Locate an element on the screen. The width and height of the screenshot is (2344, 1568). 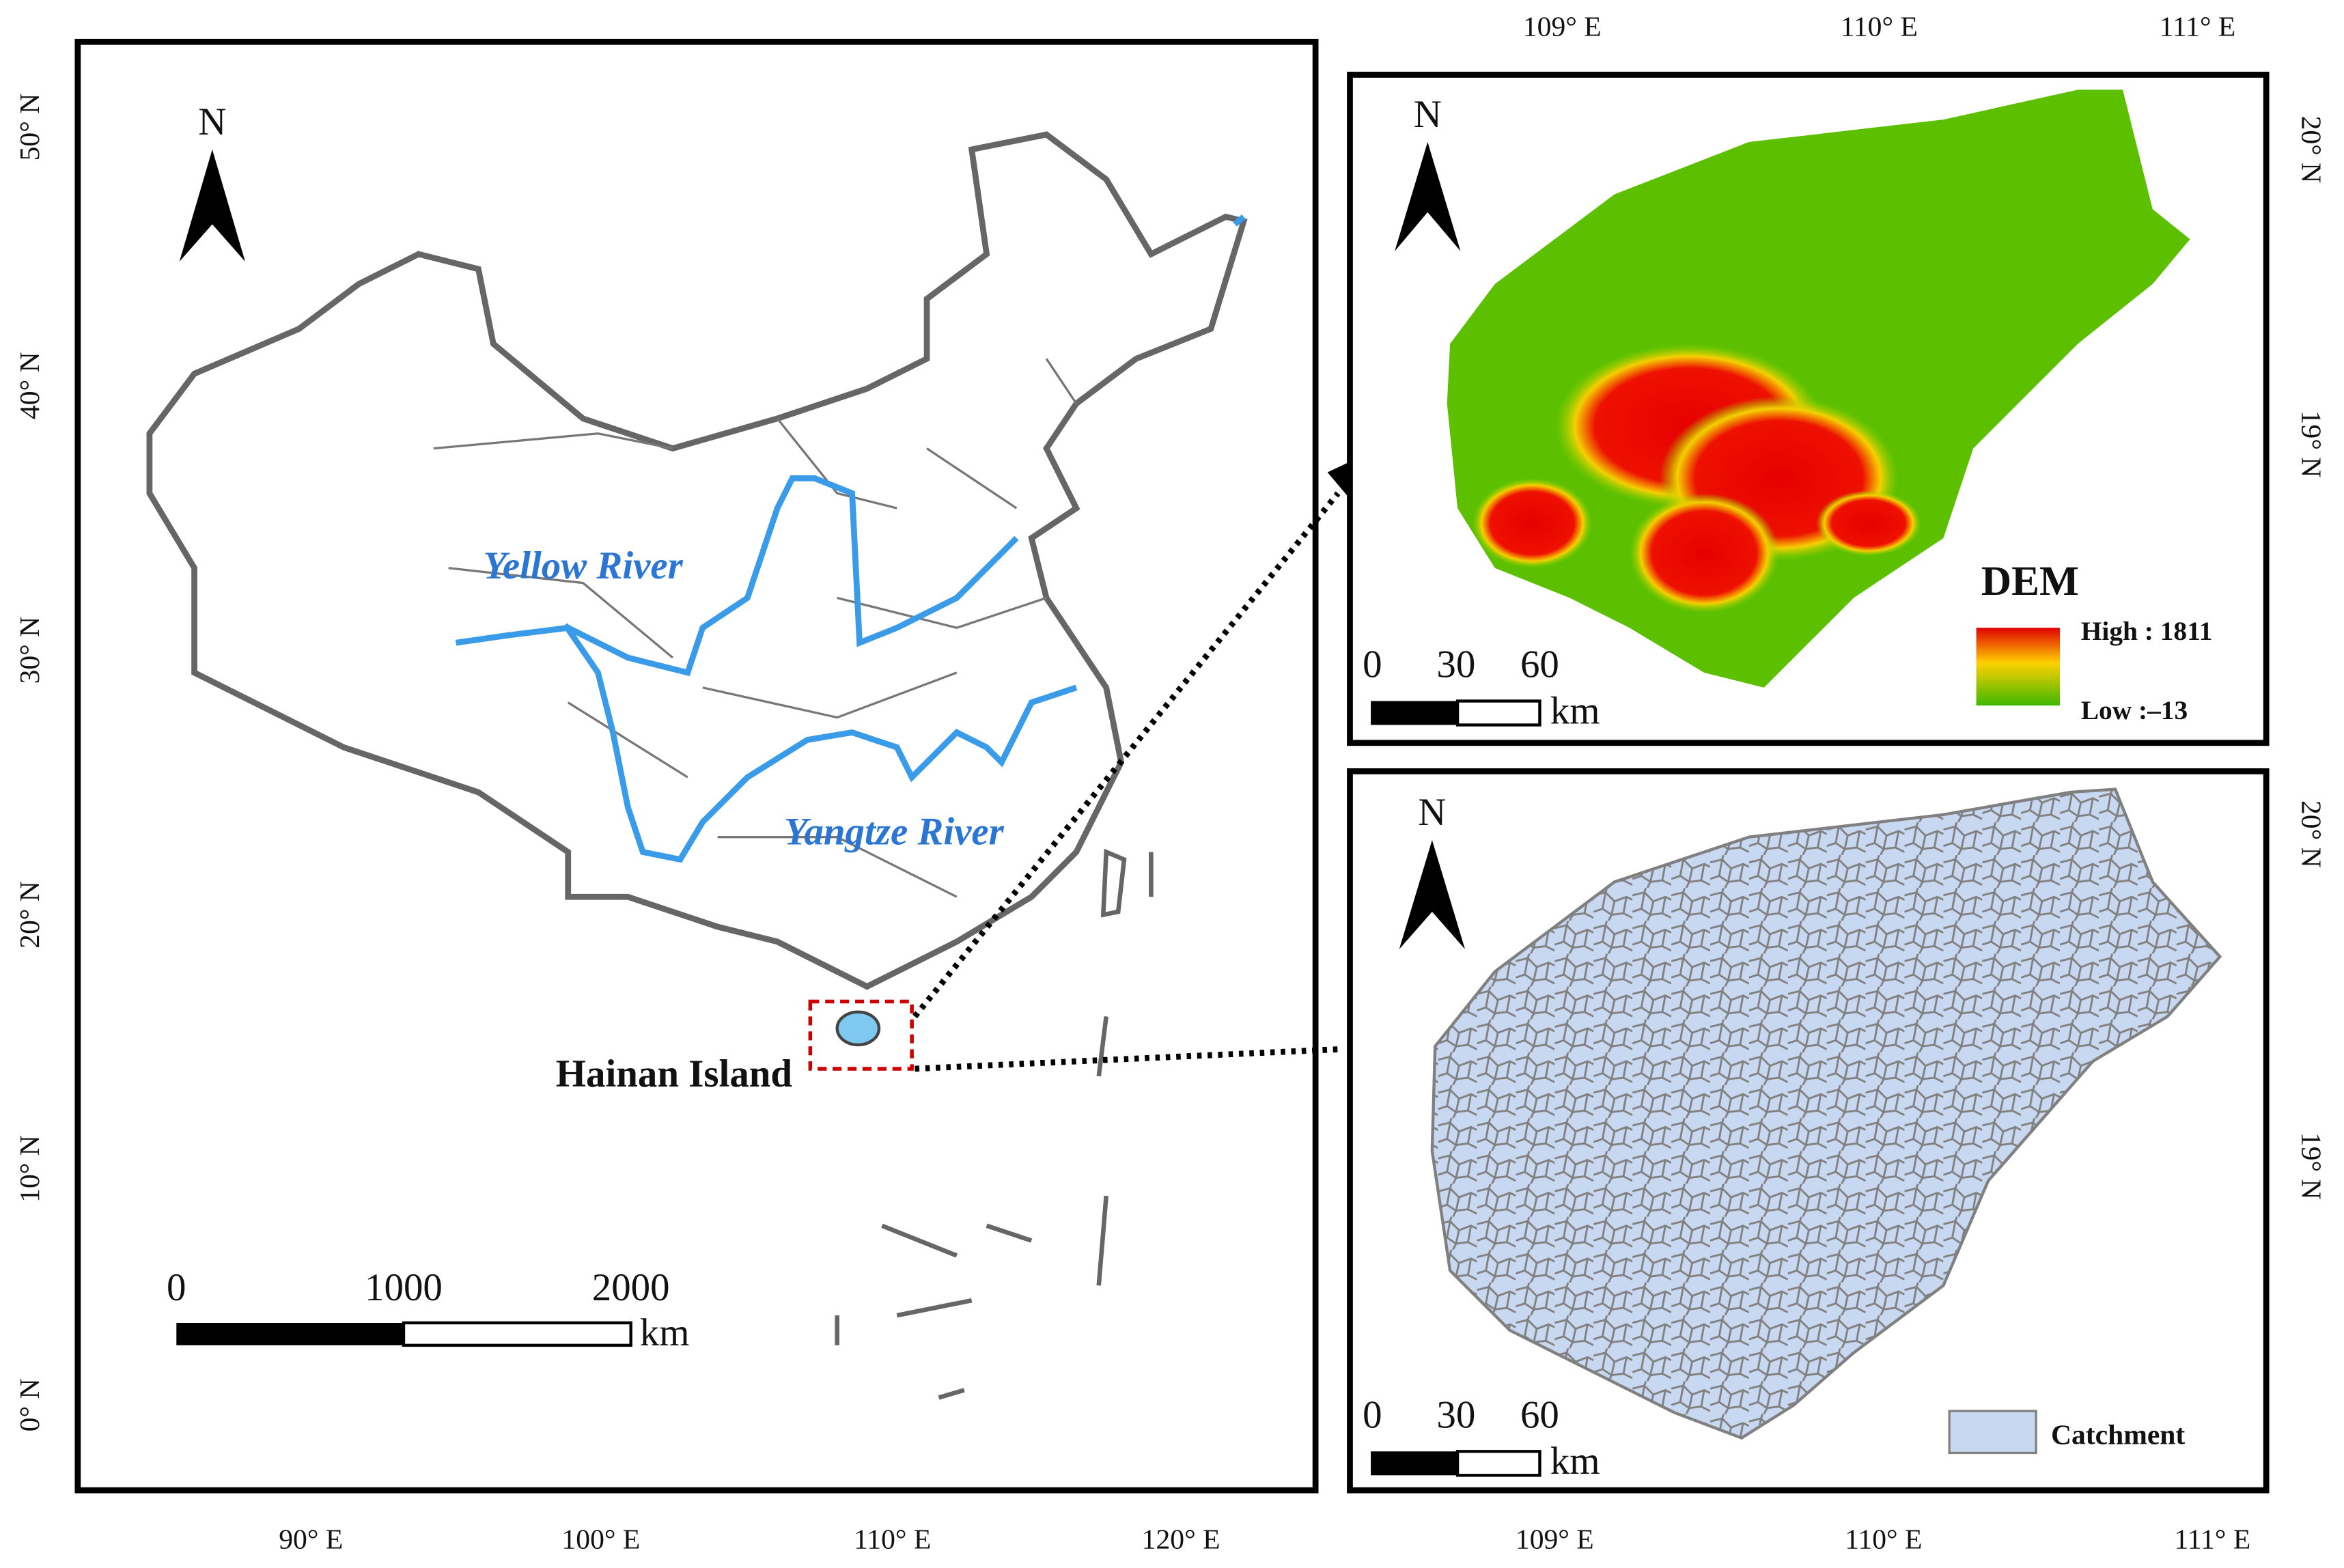
legend-label: Catchment is located at coordinates (2118, 1434).